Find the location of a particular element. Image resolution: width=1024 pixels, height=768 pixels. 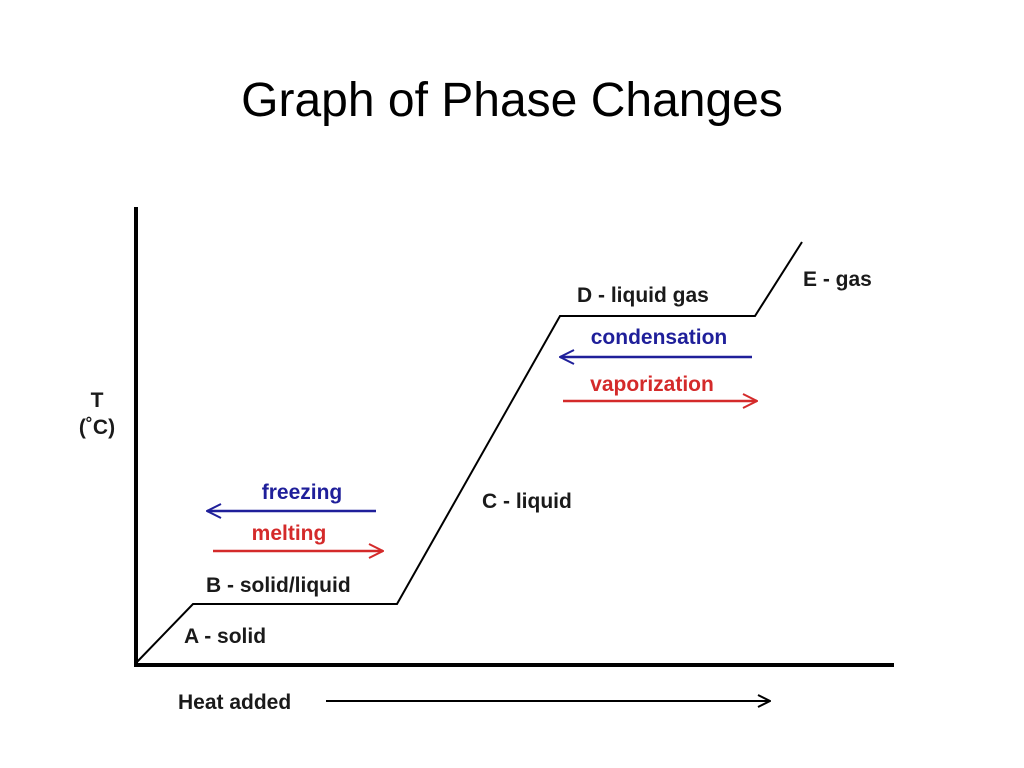

segment-label: E - gas is located at coordinates (837, 279).